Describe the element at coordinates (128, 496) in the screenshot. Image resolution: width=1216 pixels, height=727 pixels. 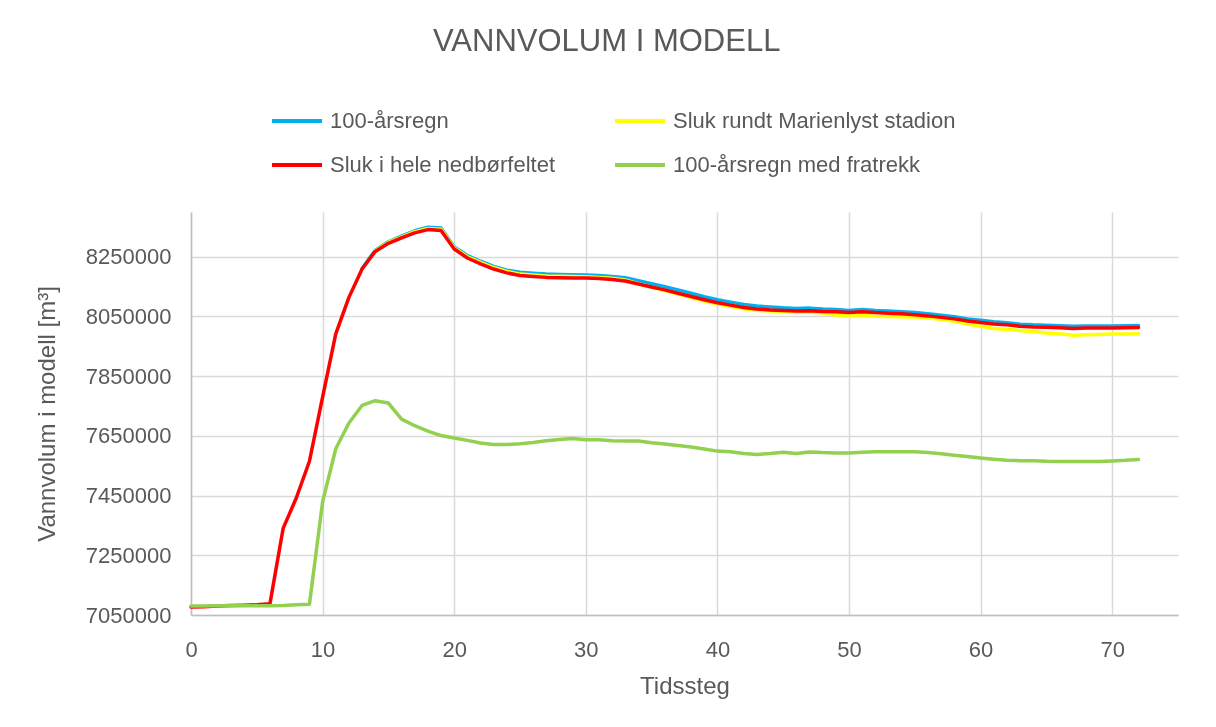
I see `y-tick-label: 7450000` at that location.